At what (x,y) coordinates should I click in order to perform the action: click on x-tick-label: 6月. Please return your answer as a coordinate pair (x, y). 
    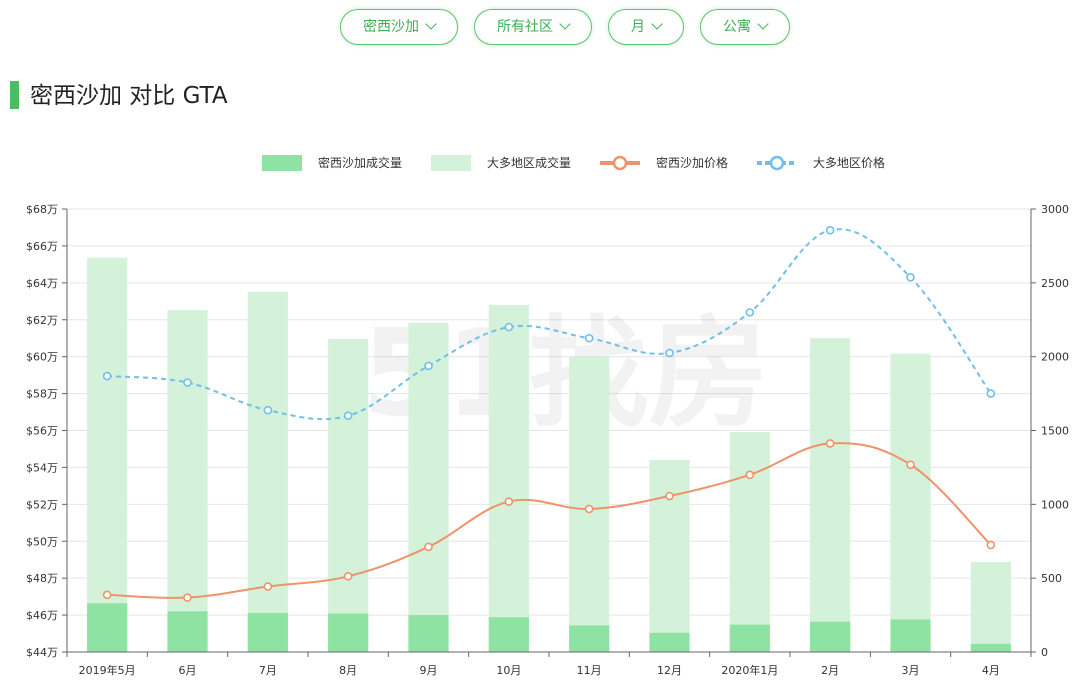
    Looking at the image, I should click on (188, 670).